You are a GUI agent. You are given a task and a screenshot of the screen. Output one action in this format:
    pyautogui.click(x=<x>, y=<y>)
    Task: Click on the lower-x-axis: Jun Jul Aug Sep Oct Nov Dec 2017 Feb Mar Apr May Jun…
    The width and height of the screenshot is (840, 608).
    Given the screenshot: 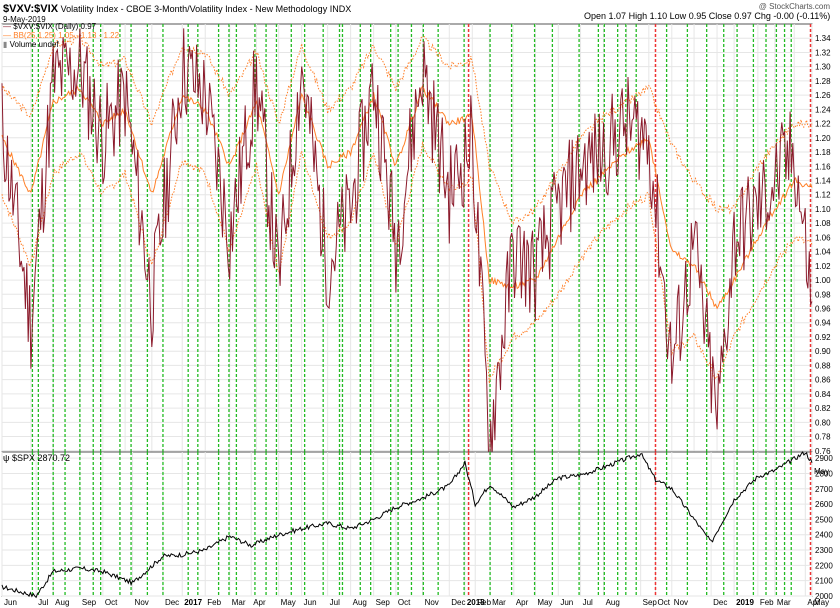 What is the action you would take?
    pyautogui.click(x=416, y=602)
    